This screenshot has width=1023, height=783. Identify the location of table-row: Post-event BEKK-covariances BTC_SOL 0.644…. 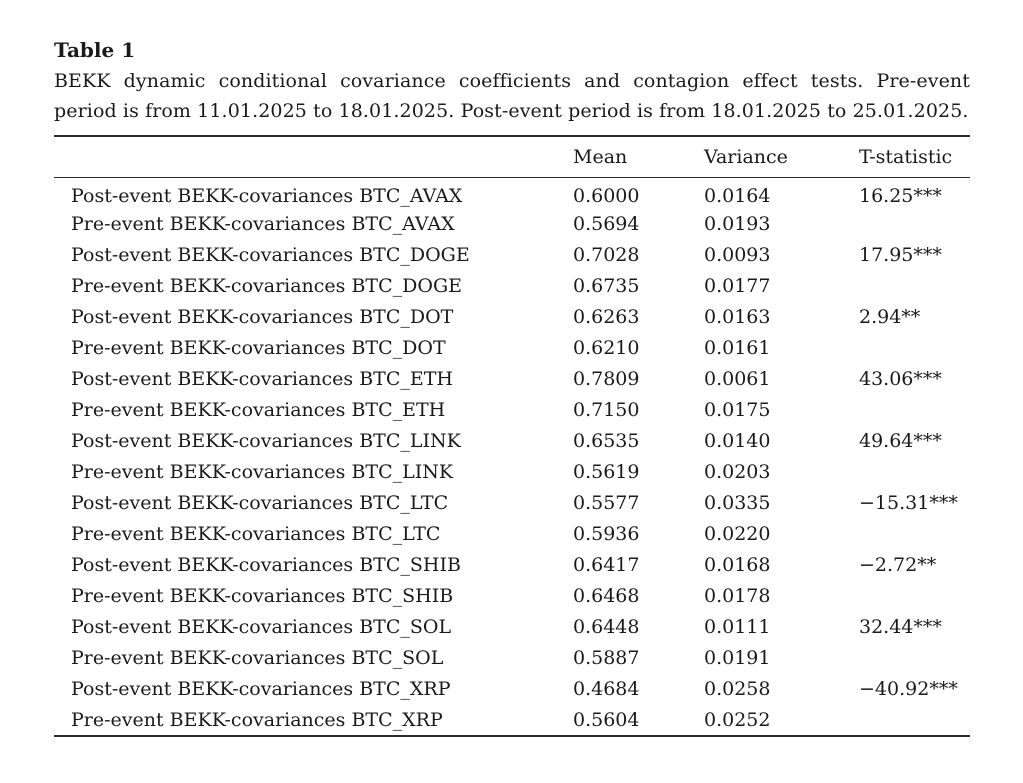
(512, 627).